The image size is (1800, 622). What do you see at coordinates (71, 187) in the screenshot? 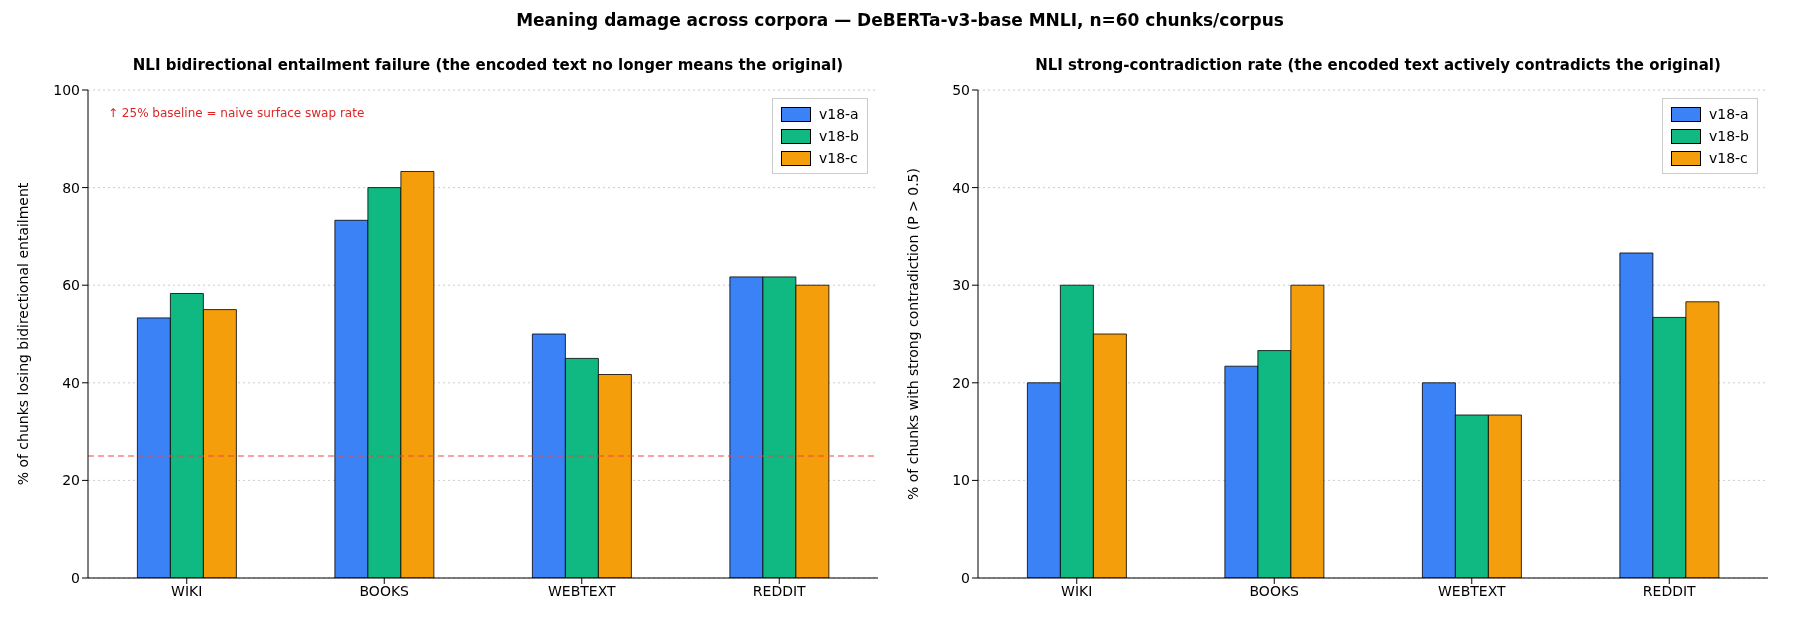
I see `y-tick-label: 80` at bounding box center [71, 187].